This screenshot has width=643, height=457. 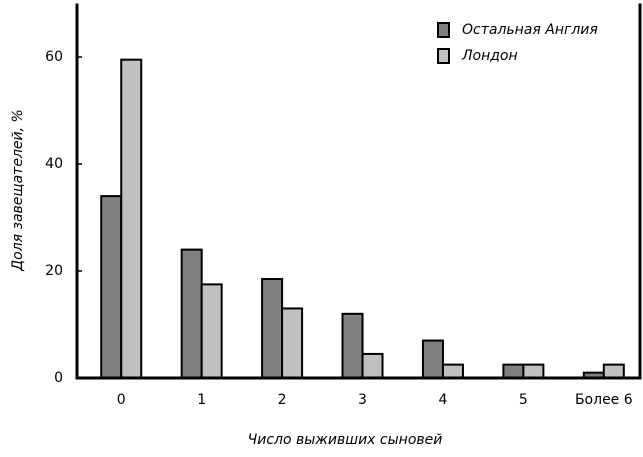 I want to click on y-tick-label: 20, so click(x=54, y=271).